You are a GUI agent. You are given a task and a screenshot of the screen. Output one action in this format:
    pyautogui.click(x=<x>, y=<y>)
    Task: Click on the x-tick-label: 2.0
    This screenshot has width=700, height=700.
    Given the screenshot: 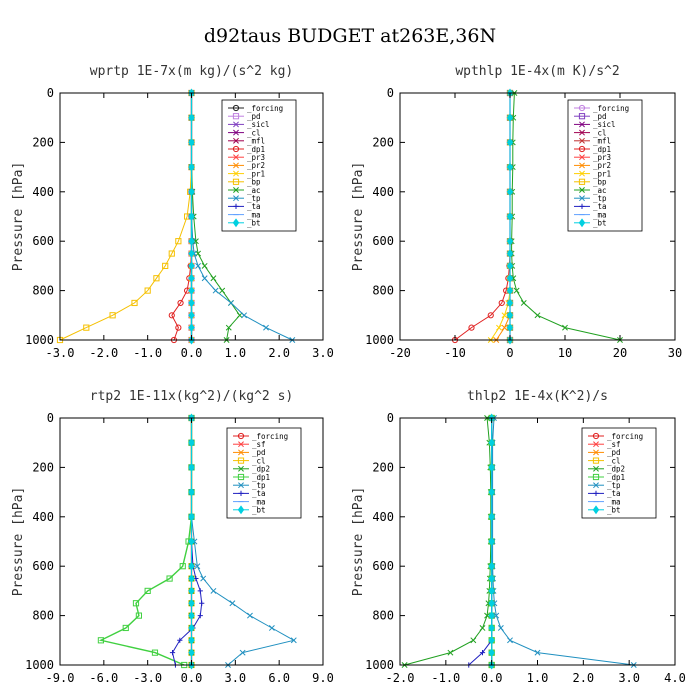 What is the action you would take?
    pyautogui.click(x=583, y=678)
    